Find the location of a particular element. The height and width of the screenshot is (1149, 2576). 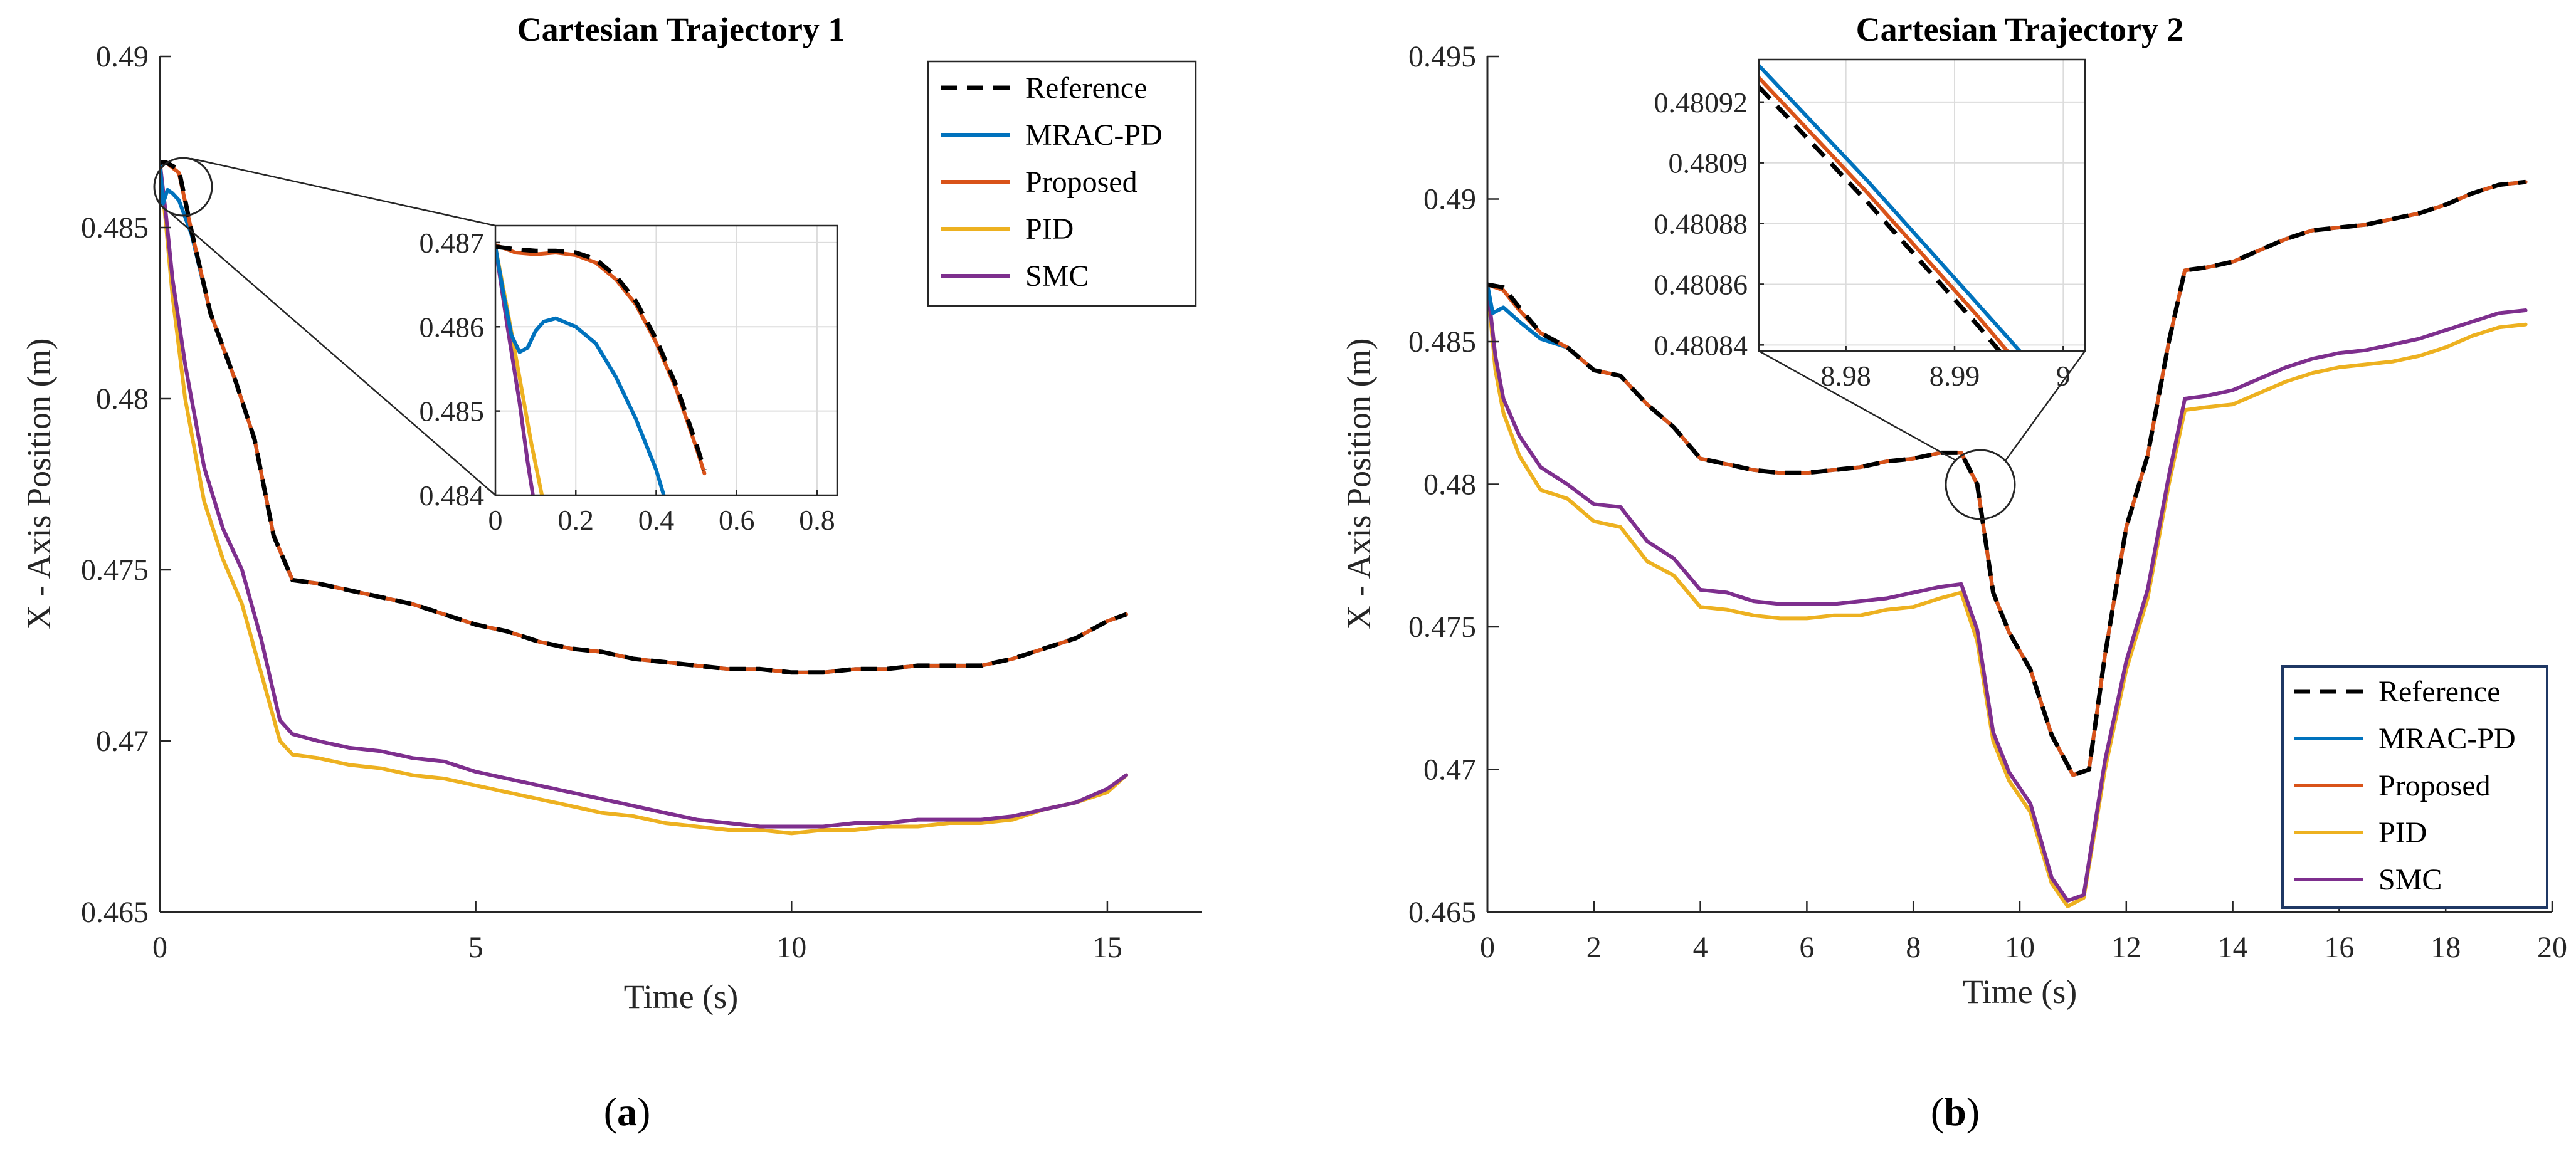

x-axis-label-b: Time (s) is located at coordinates (2020, 992).